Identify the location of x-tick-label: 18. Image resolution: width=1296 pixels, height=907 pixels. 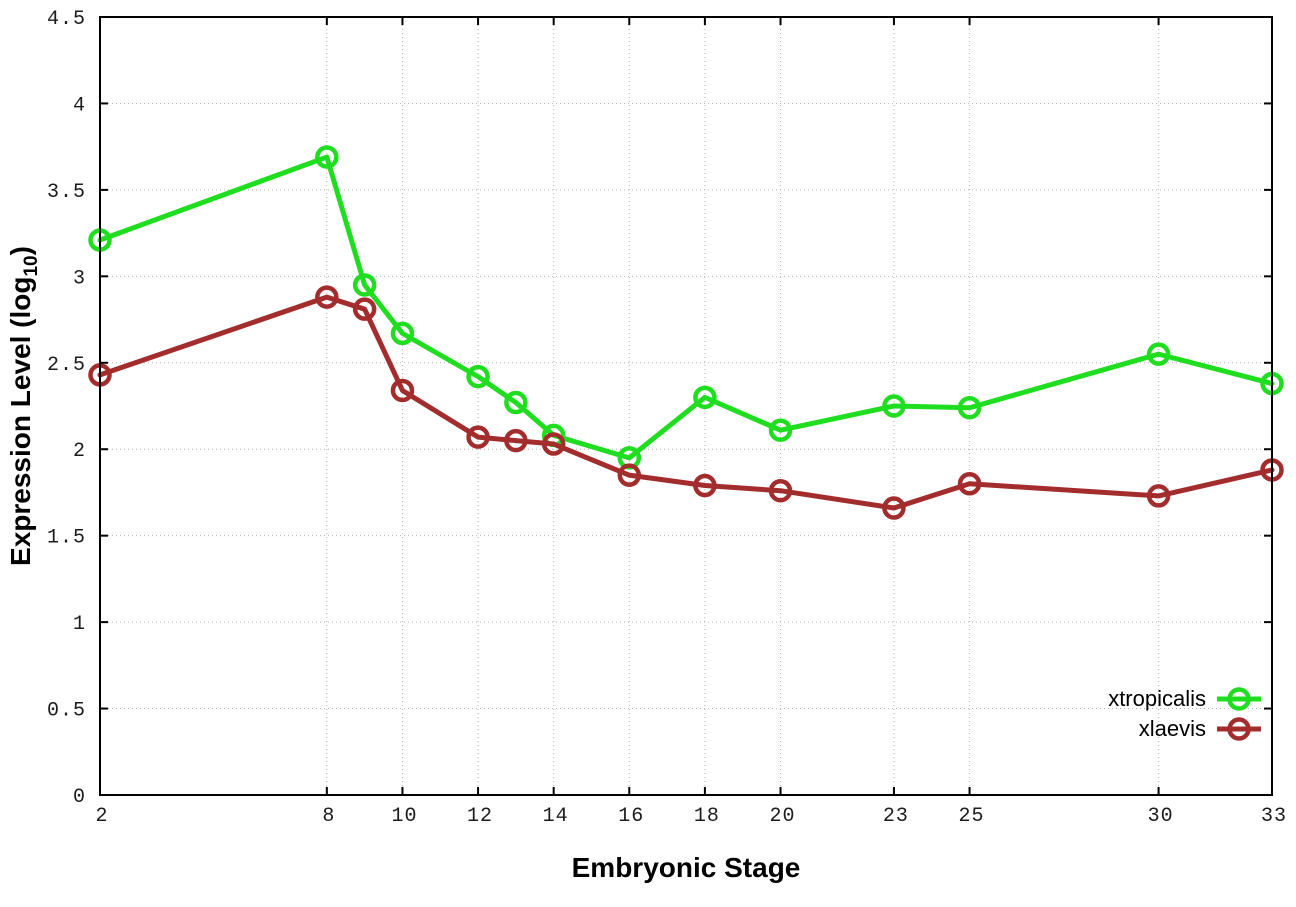
(707, 816).